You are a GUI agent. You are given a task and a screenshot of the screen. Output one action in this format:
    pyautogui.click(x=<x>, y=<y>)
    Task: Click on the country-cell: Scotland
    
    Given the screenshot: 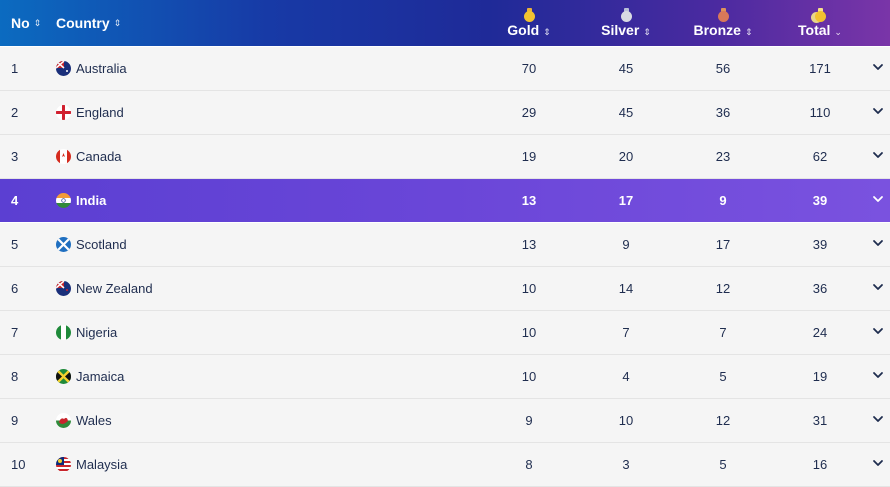 What is the action you would take?
    pyautogui.click(x=91, y=244)
    